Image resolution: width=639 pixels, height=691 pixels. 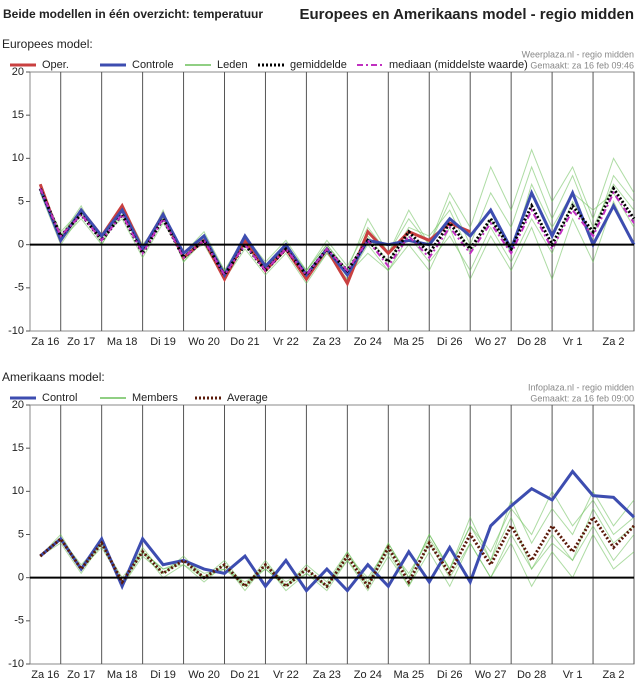 I want to click on subtitle: Amerikaans model:, so click(x=53, y=377).